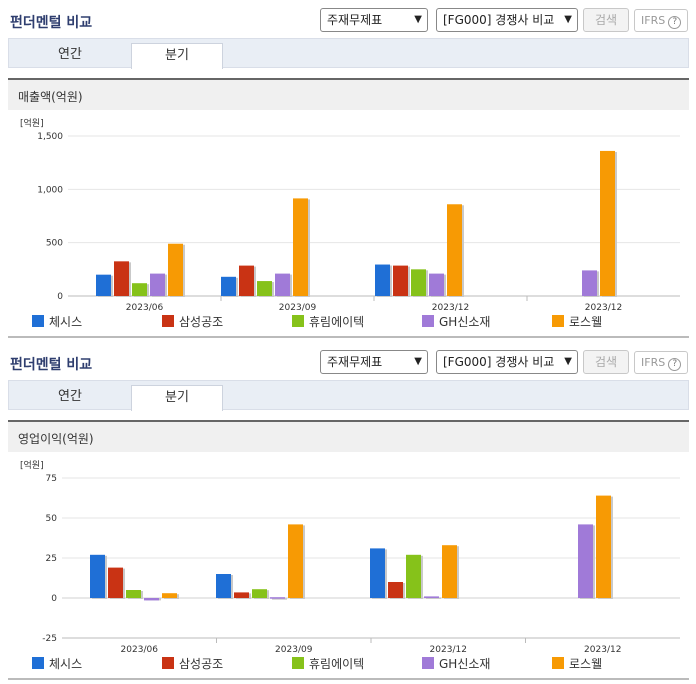 The image size is (696, 684). Describe the element at coordinates (51, 559) in the screenshot. I see `y-tick-label: 25` at that location.